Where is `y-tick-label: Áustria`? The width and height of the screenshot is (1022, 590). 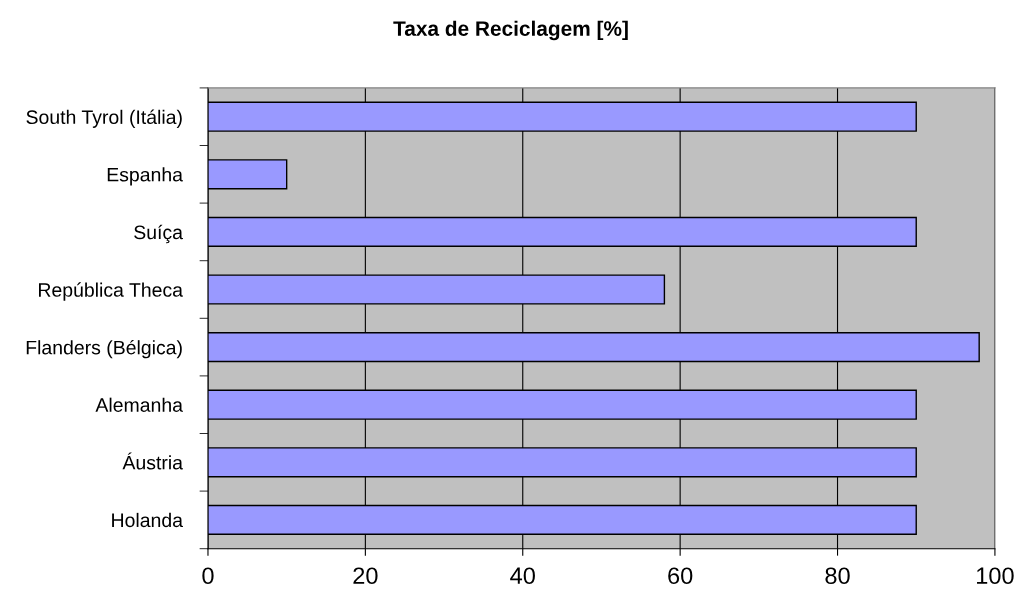 y-tick-label: Áustria is located at coordinates (152, 461).